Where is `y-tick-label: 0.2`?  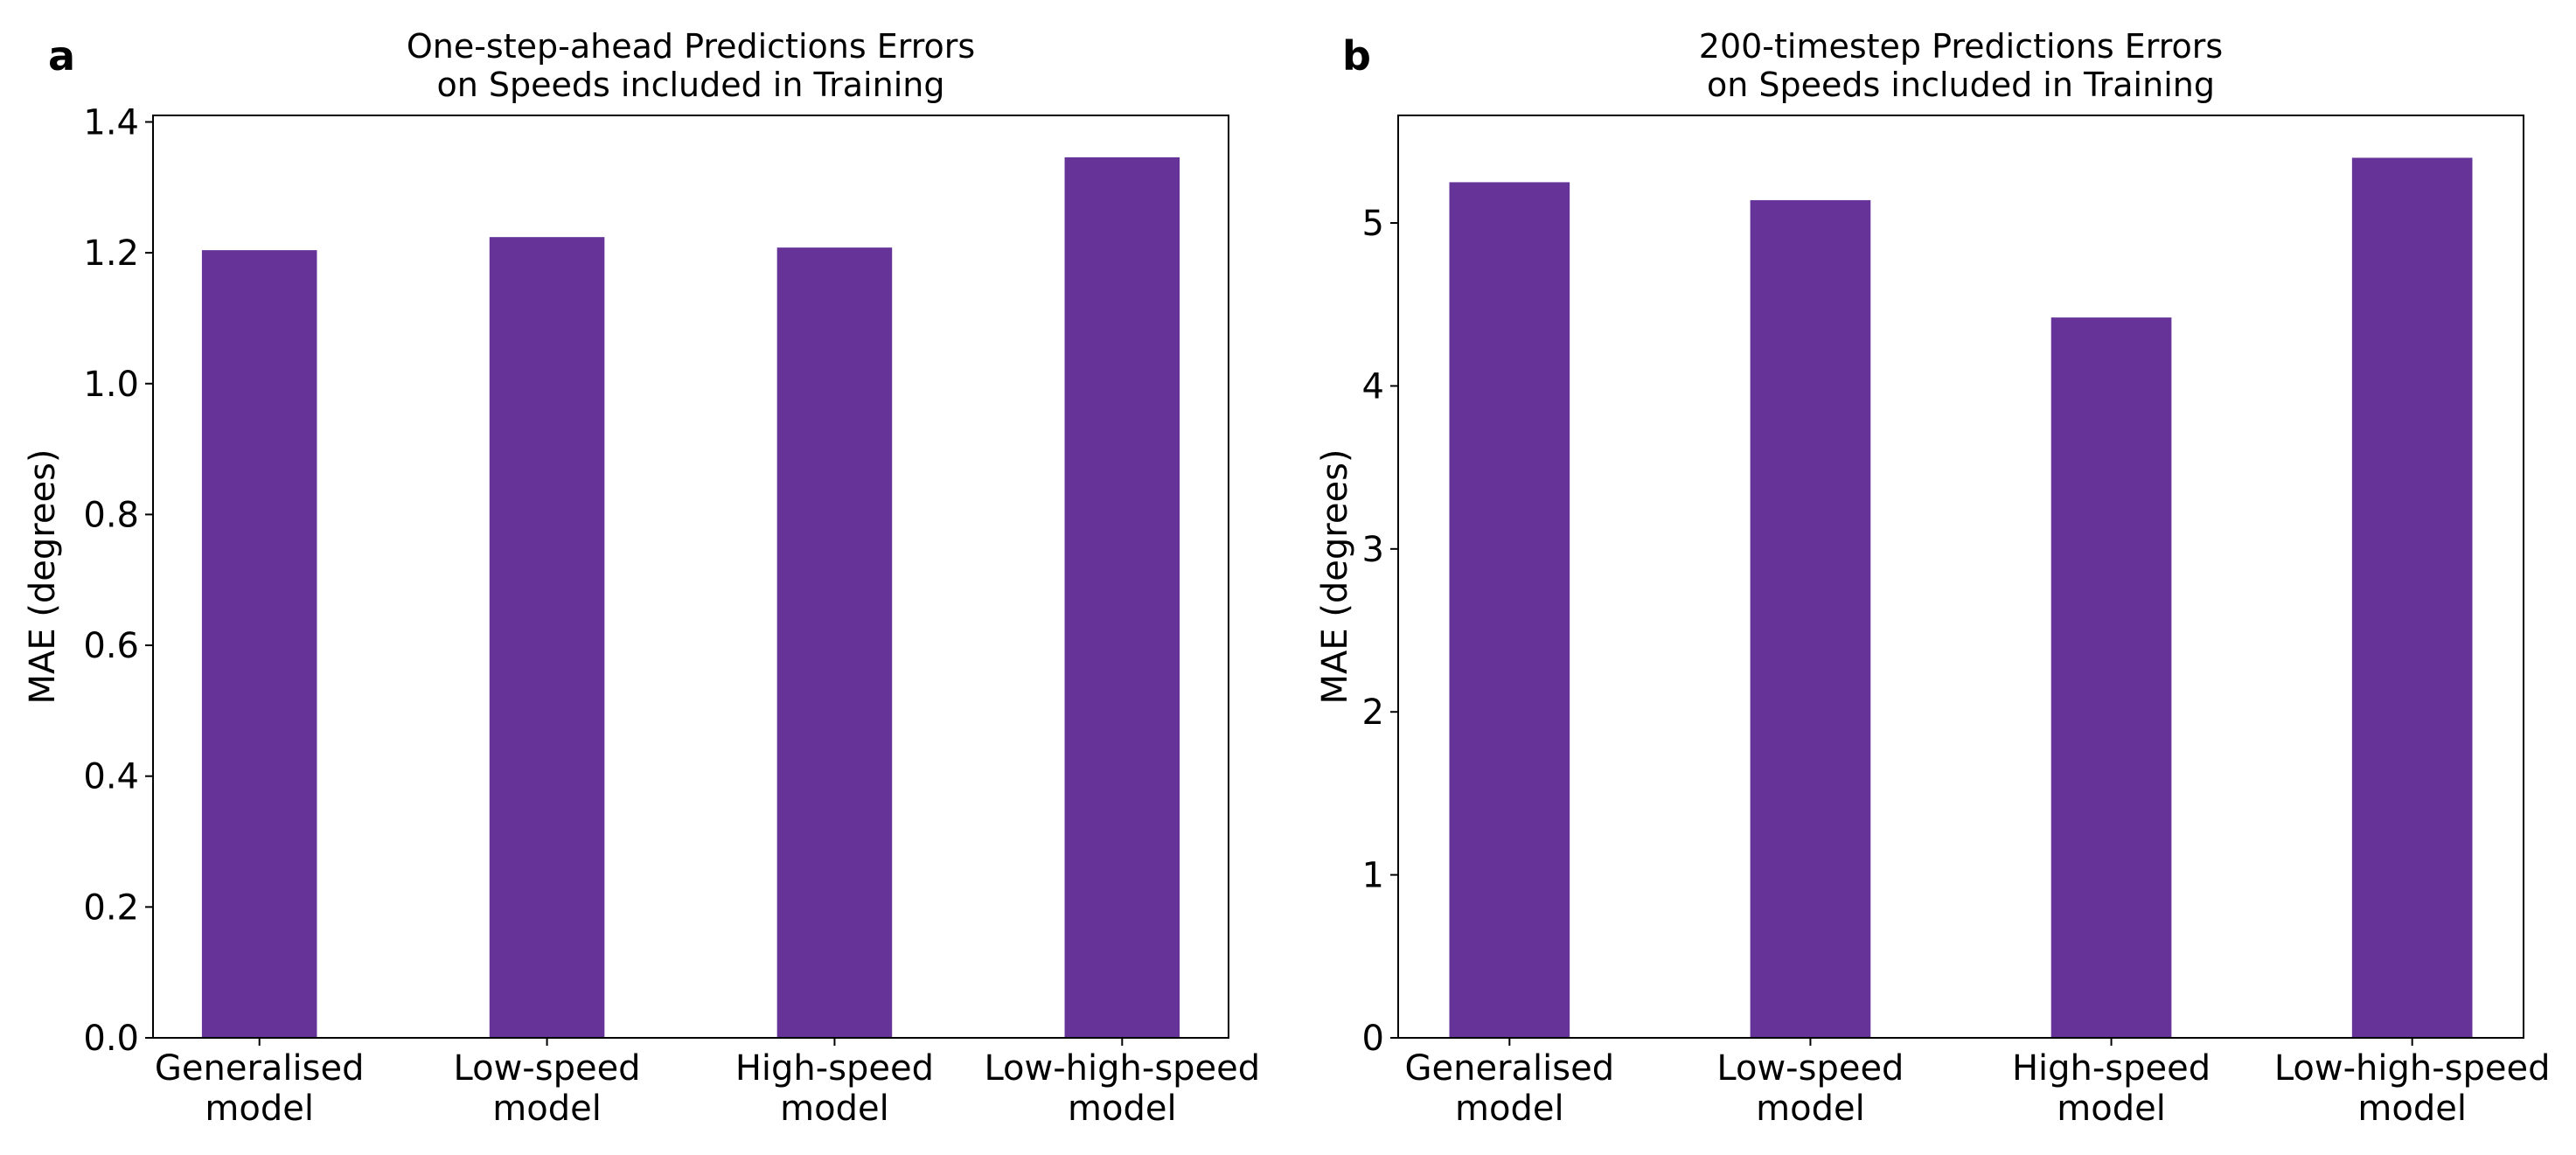
y-tick-label: 0.2 is located at coordinates (111, 907).